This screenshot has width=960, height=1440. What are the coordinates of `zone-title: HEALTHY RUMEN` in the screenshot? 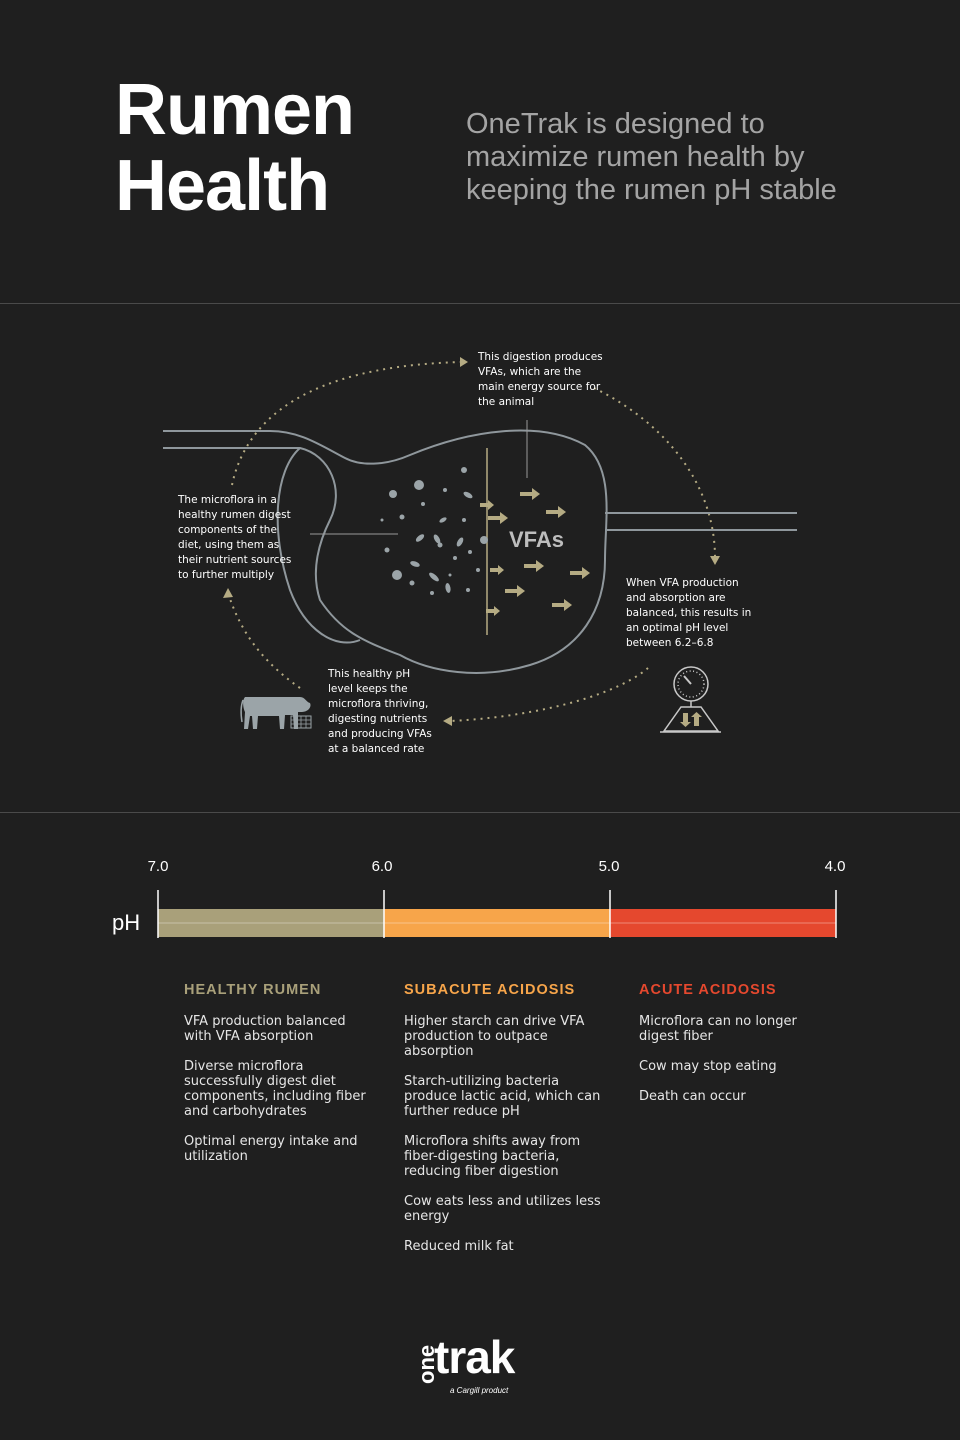 It's located at (253, 990).